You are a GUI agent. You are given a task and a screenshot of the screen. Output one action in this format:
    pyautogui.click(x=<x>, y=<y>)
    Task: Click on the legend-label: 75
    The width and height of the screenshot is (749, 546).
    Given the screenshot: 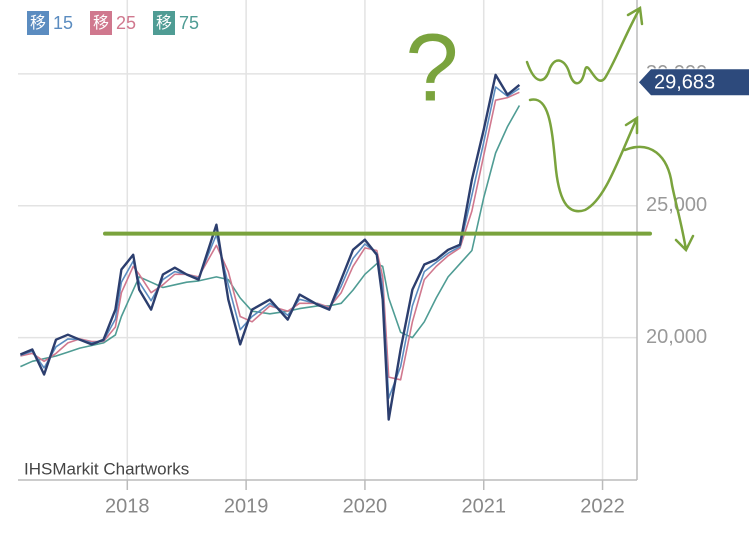 What is the action you would take?
    pyautogui.click(x=189, y=23)
    